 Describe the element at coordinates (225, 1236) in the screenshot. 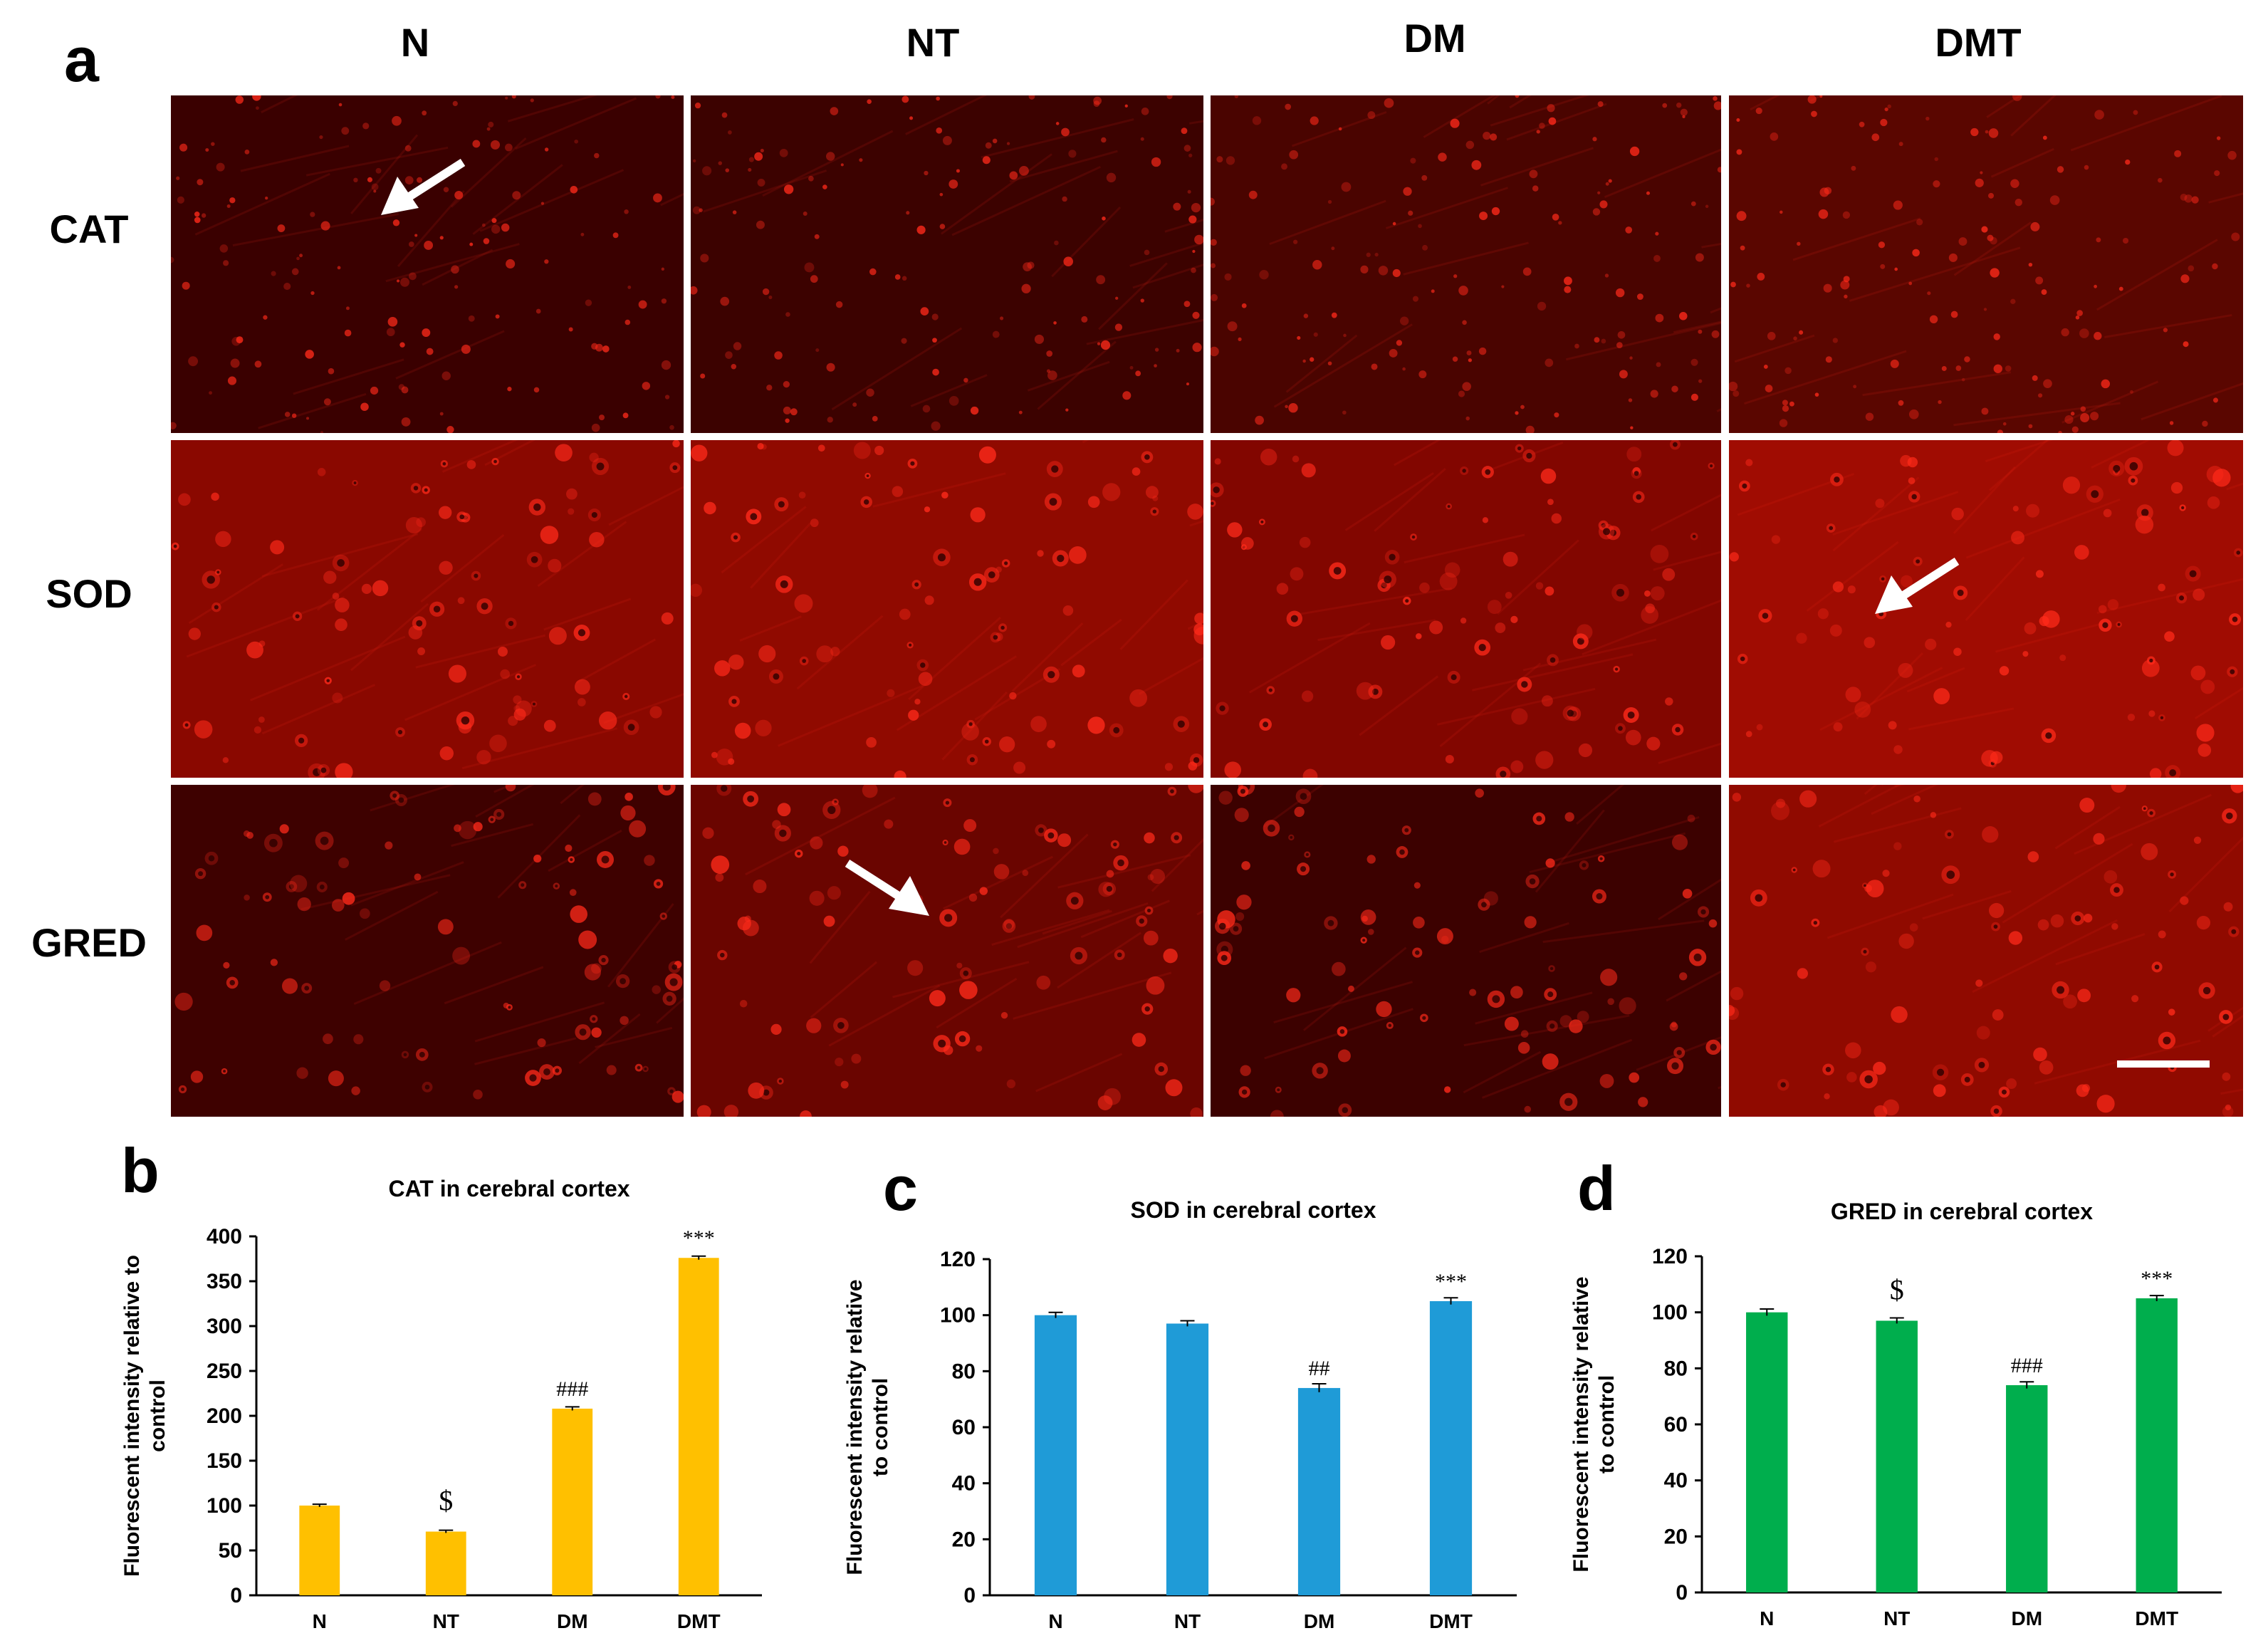

I see `y-tick-label: 400` at that location.